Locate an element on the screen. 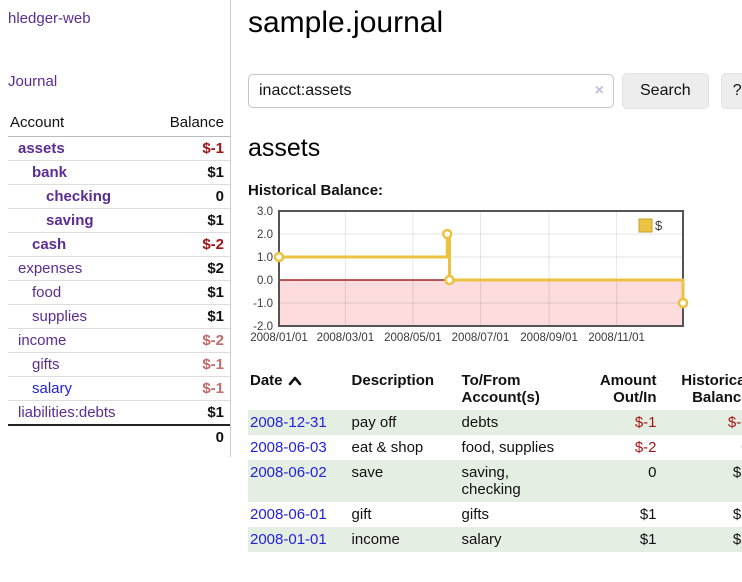 The height and width of the screenshot is (582, 742). account-row: expenses $2 is located at coordinates (119, 268).